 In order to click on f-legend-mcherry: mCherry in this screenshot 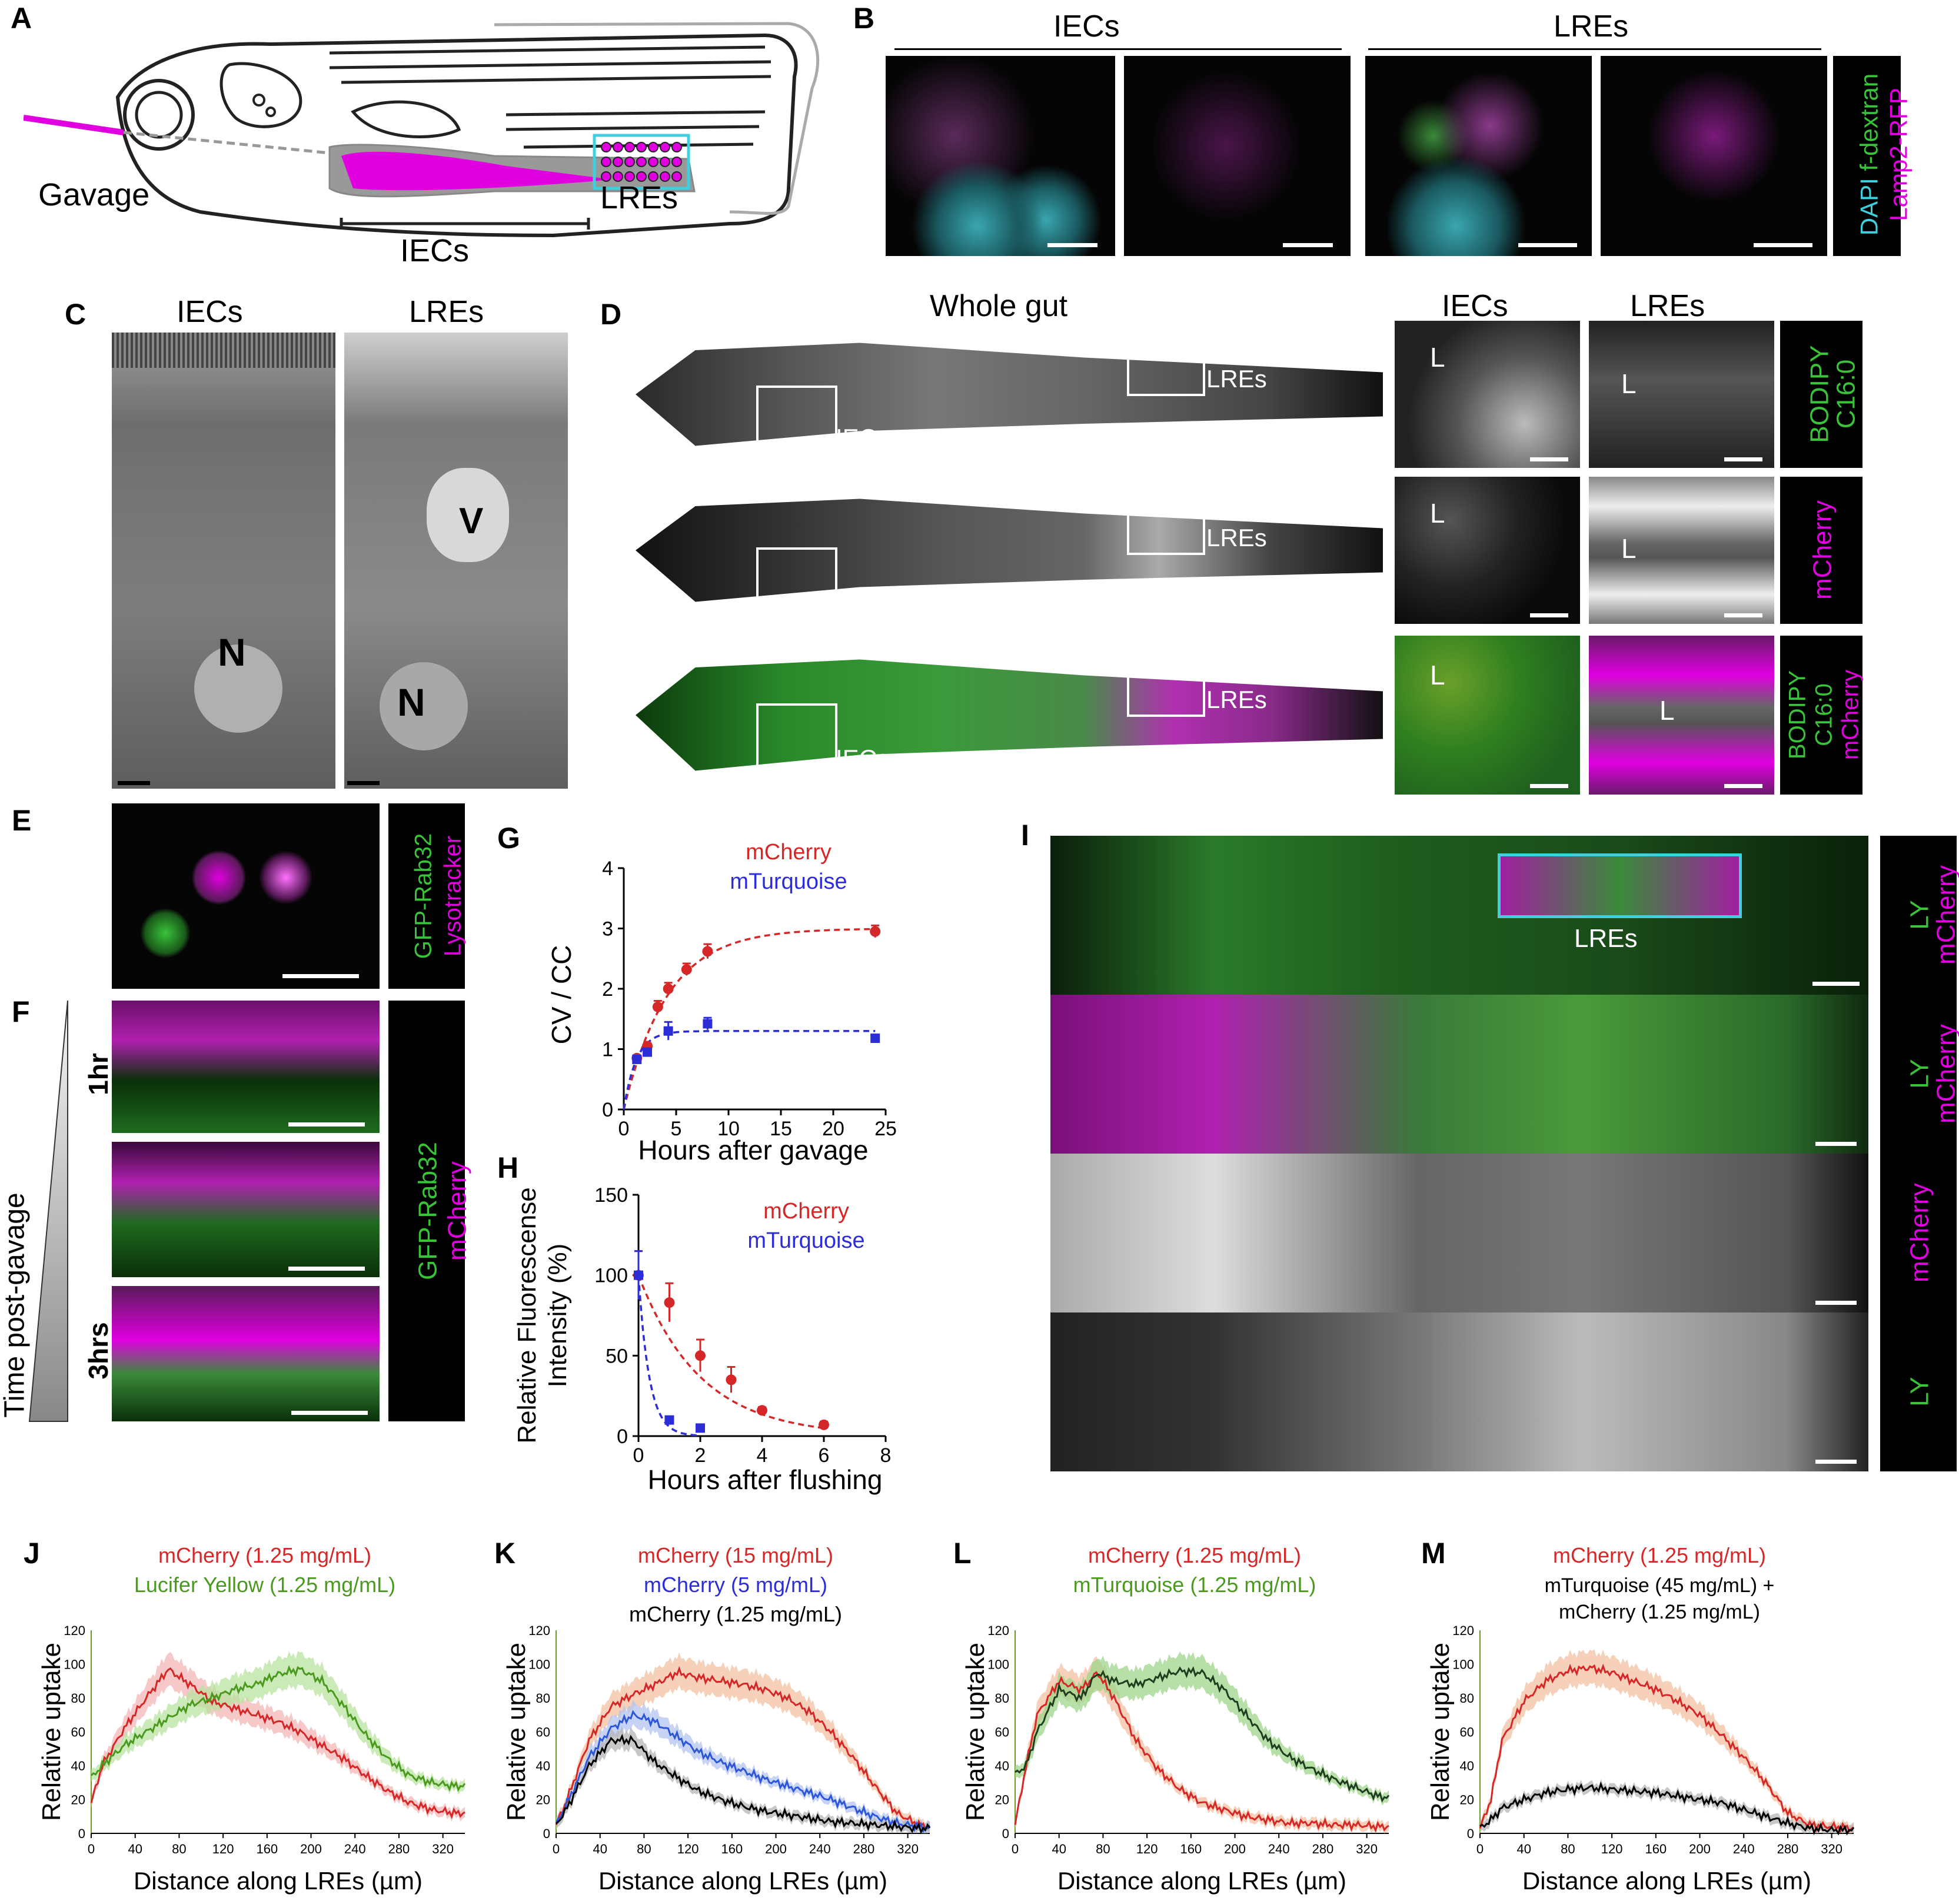, I will do `click(457, 1211)`.